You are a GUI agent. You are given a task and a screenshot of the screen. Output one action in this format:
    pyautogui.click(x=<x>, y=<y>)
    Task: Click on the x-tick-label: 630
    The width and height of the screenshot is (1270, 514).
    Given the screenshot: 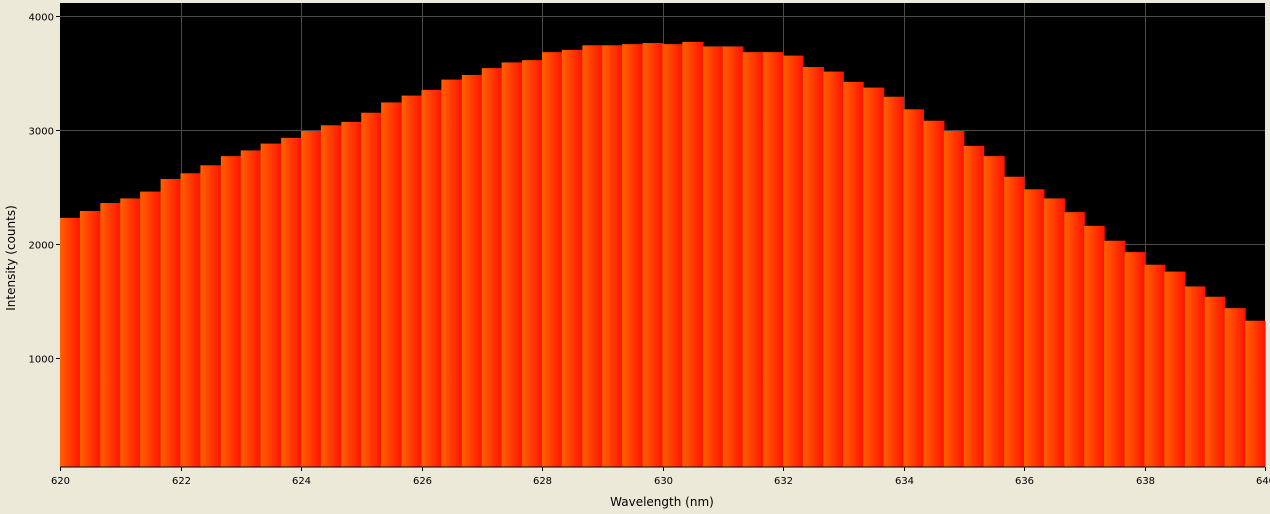 What is the action you would take?
    pyautogui.click(x=663, y=481)
    